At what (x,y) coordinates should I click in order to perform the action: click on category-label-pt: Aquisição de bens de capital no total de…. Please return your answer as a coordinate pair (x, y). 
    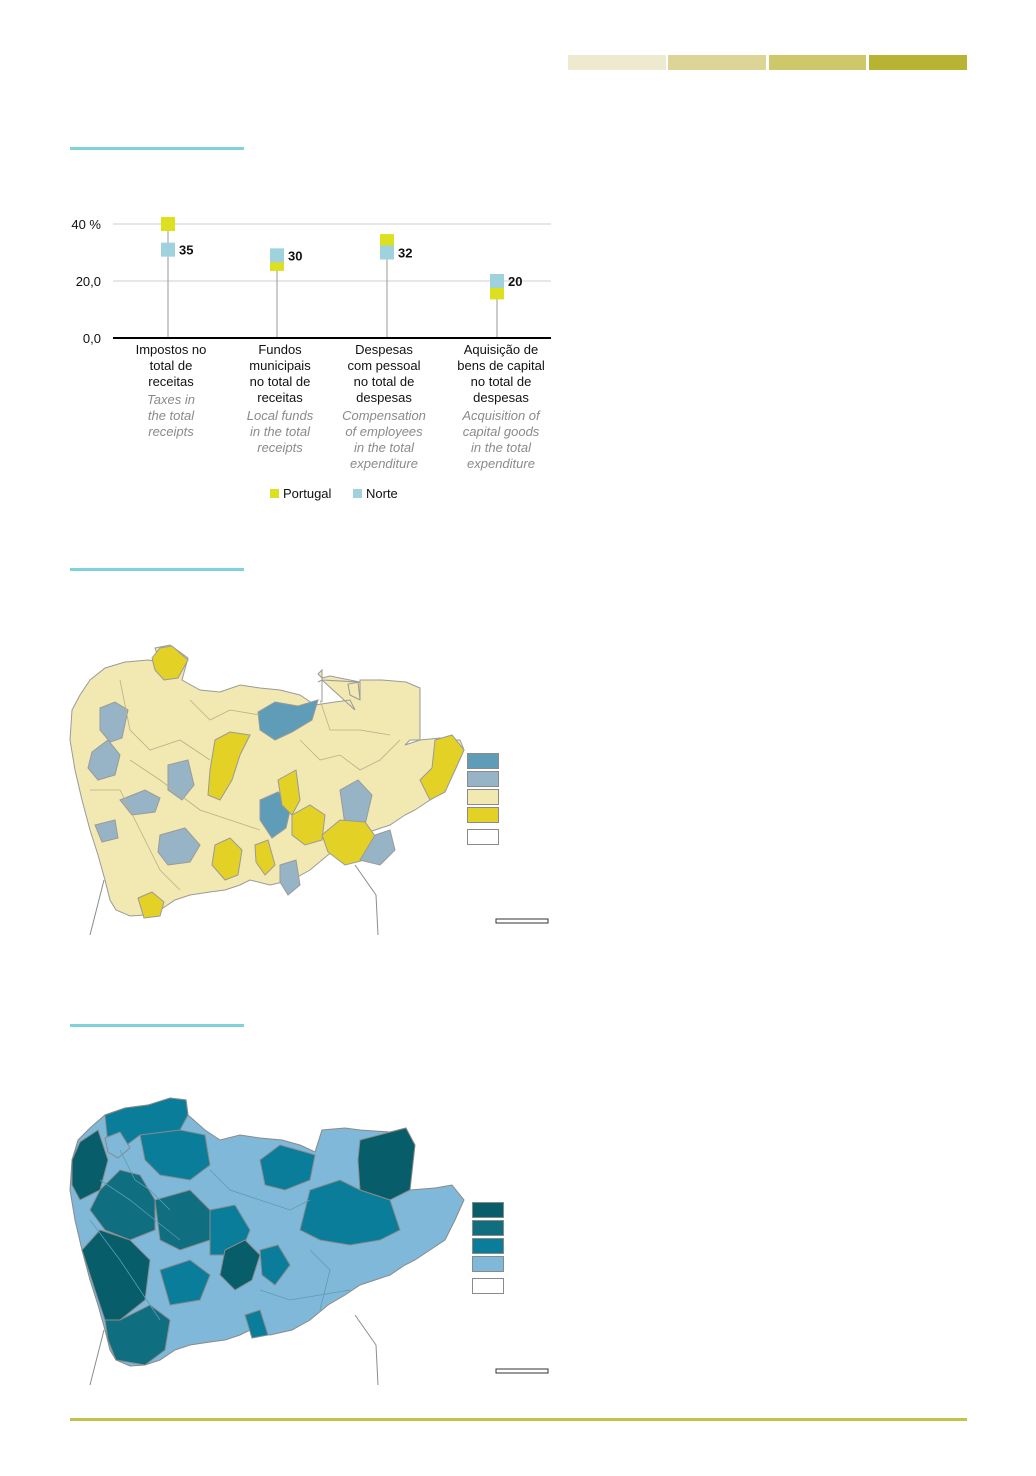
    Looking at the image, I should click on (501, 373).